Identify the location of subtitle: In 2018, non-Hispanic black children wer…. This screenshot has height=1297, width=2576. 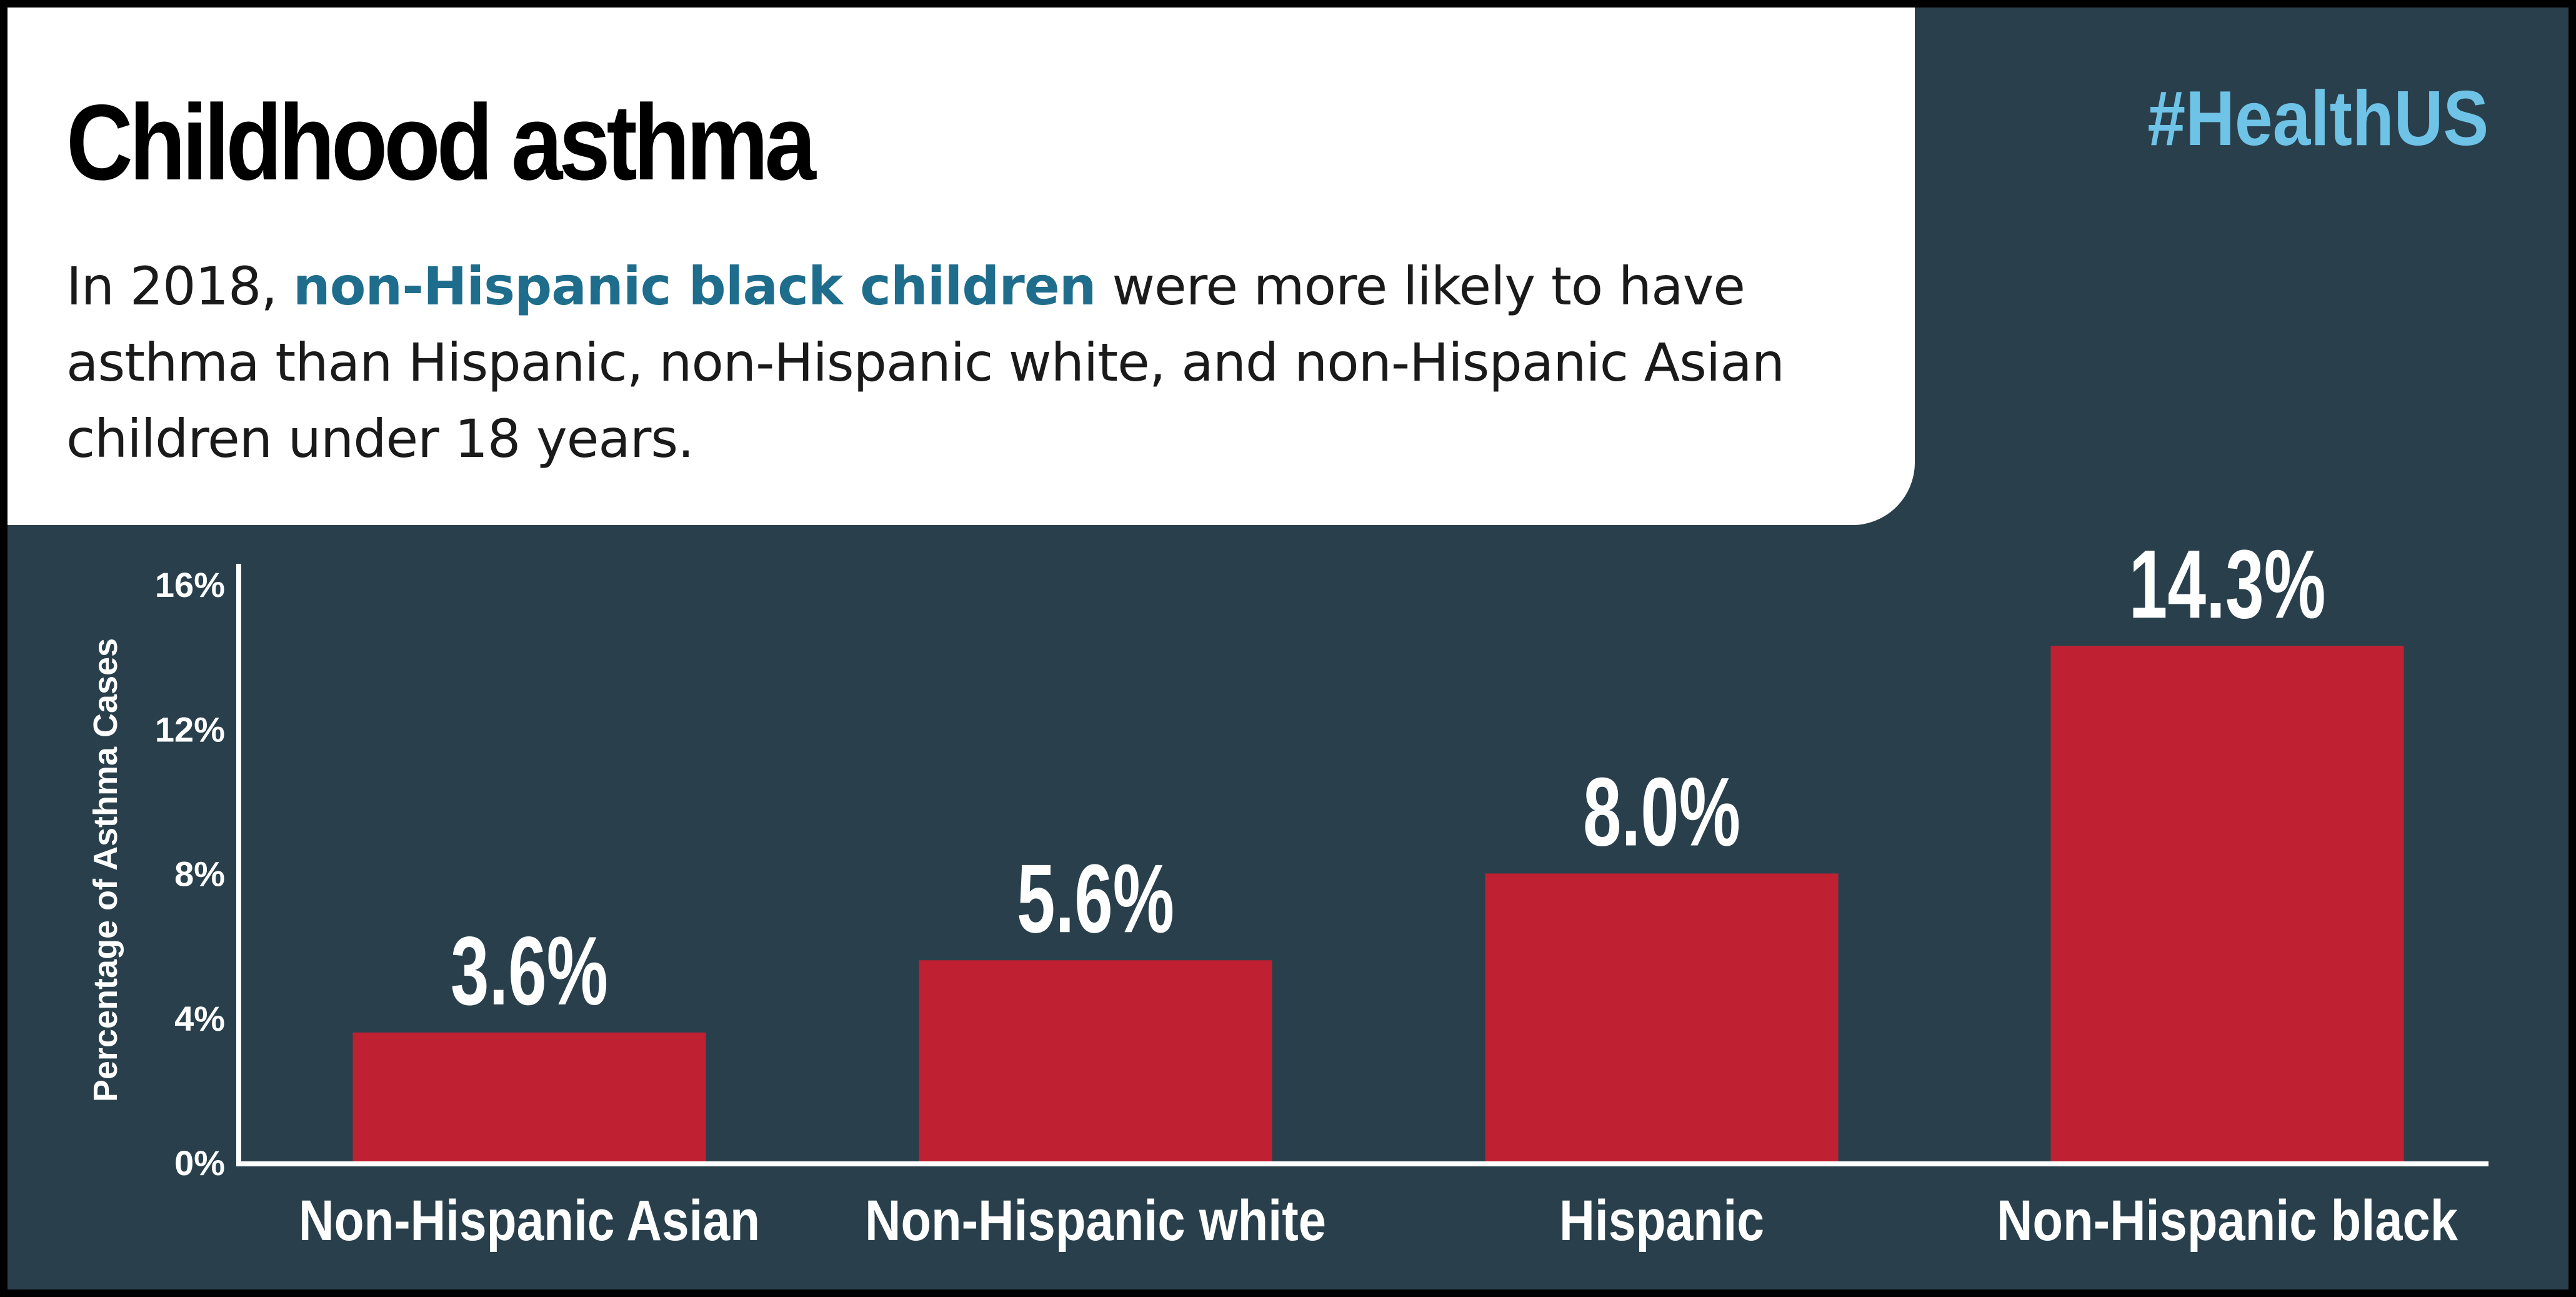
(972, 362).